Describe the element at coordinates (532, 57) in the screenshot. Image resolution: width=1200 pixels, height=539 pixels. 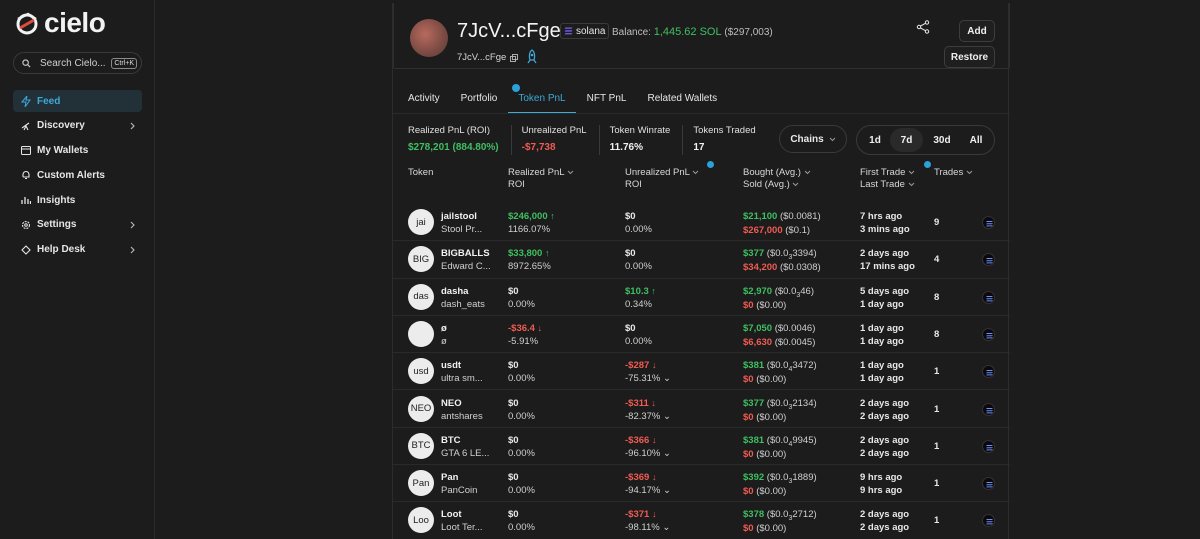
I see `rocket-icon` at that location.